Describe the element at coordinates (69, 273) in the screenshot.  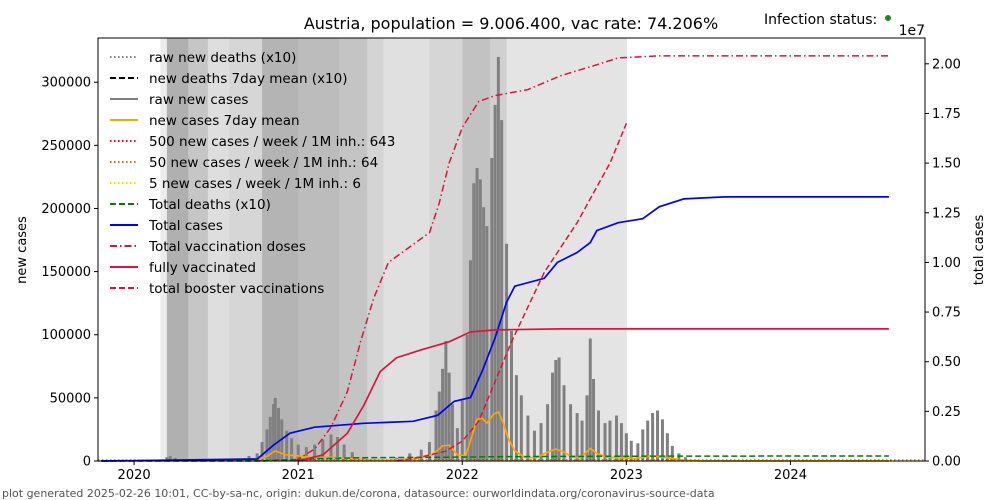
I see `left-y-axis: 0 50000 100000 150000 200000 250000 300000` at that location.